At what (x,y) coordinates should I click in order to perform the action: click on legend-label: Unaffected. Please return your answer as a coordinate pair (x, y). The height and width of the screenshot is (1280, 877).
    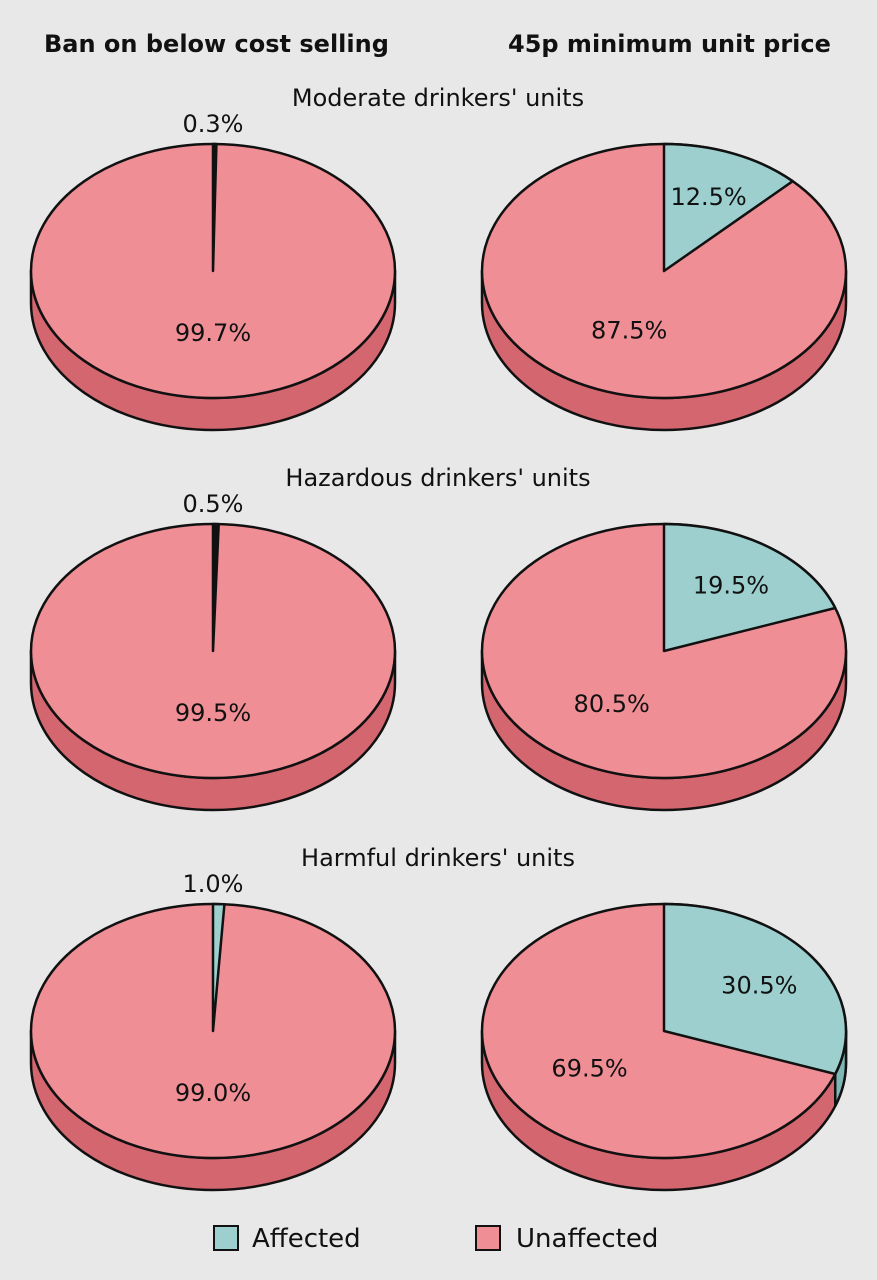
    Looking at the image, I should click on (587, 1239).